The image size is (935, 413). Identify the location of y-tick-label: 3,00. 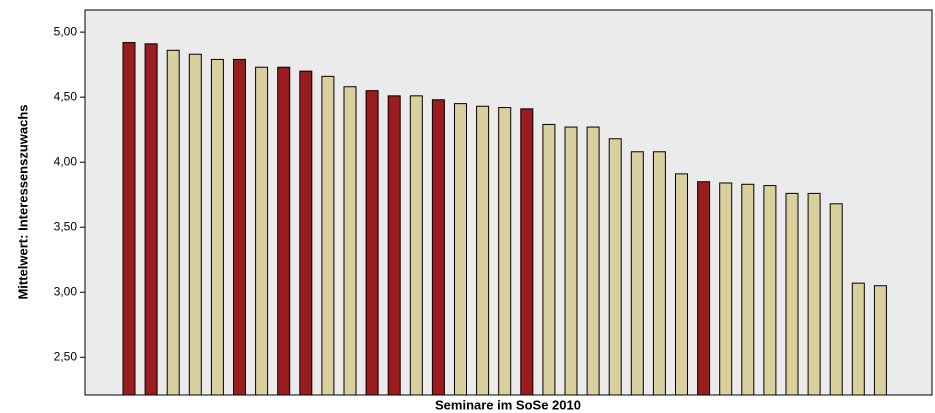
(66, 291).